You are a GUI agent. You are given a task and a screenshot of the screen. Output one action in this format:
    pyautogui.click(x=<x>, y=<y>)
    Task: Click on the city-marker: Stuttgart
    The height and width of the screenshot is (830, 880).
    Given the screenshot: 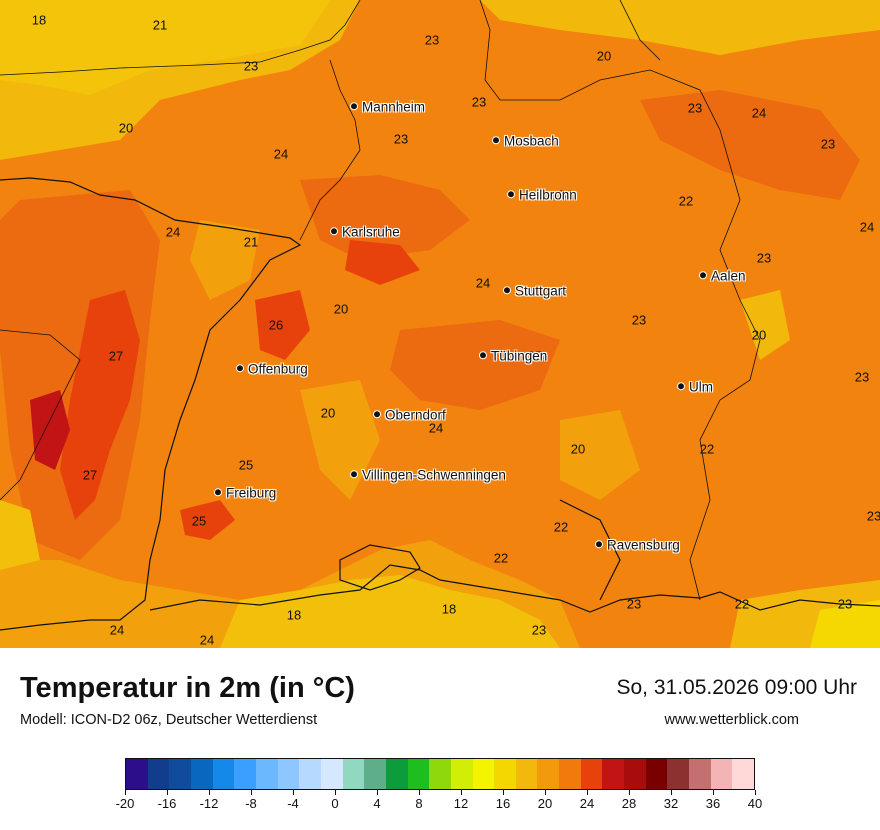 What is the action you would take?
    pyautogui.click(x=534, y=291)
    